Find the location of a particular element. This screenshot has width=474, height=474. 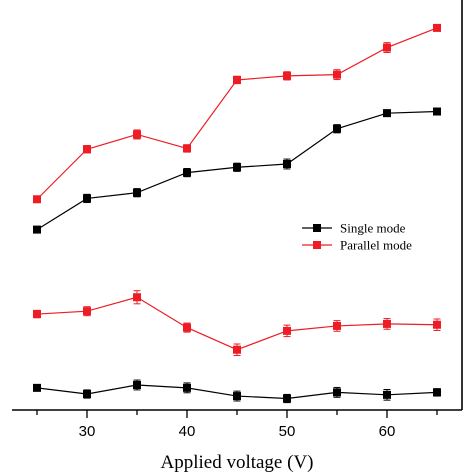

series-lower-parallel-mode is located at coordinates (237, 323).